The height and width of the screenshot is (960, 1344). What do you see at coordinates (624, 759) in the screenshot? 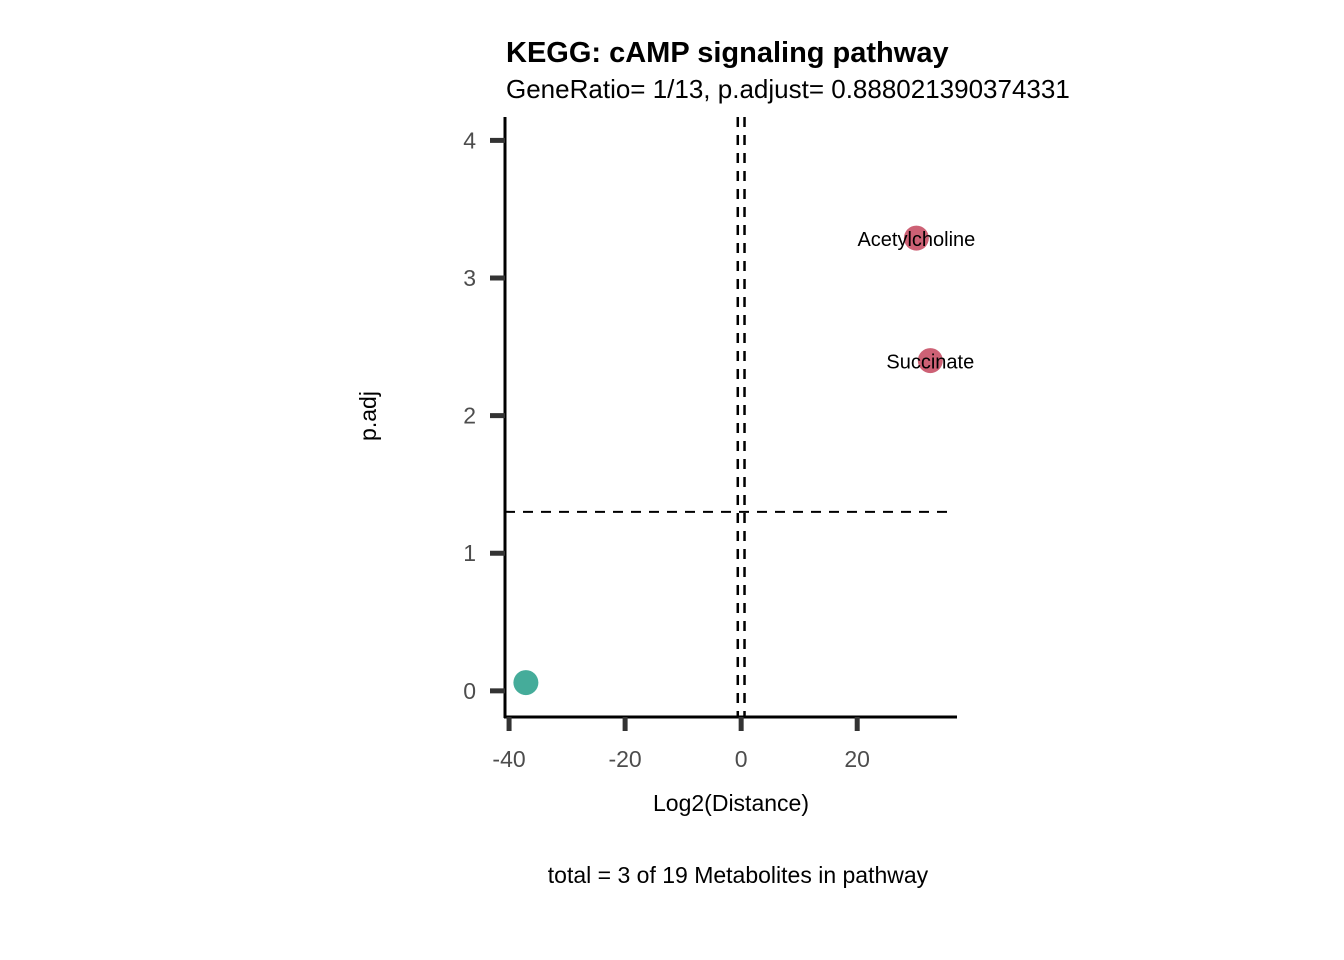
I see `x-tick-label: -20` at bounding box center [624, 759].